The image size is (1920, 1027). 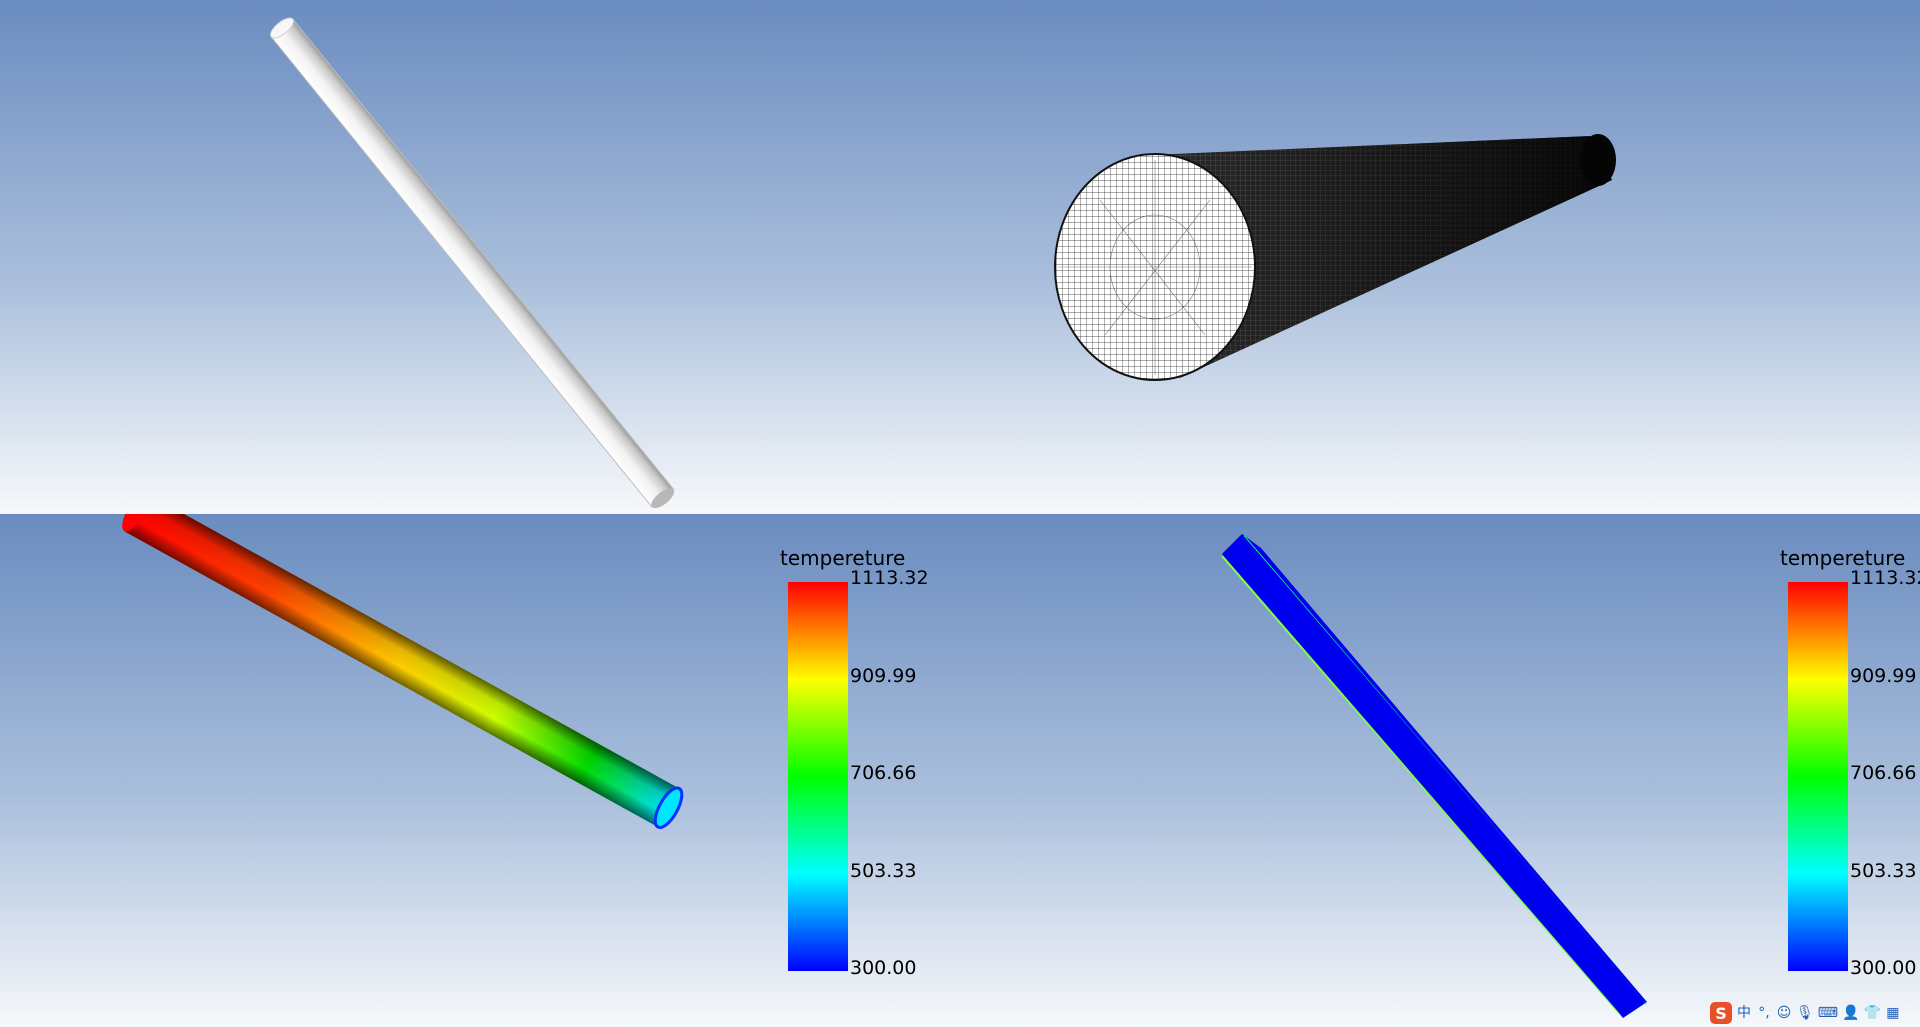 I want to click on scene-bottom-left, so click(x=403, y=671).